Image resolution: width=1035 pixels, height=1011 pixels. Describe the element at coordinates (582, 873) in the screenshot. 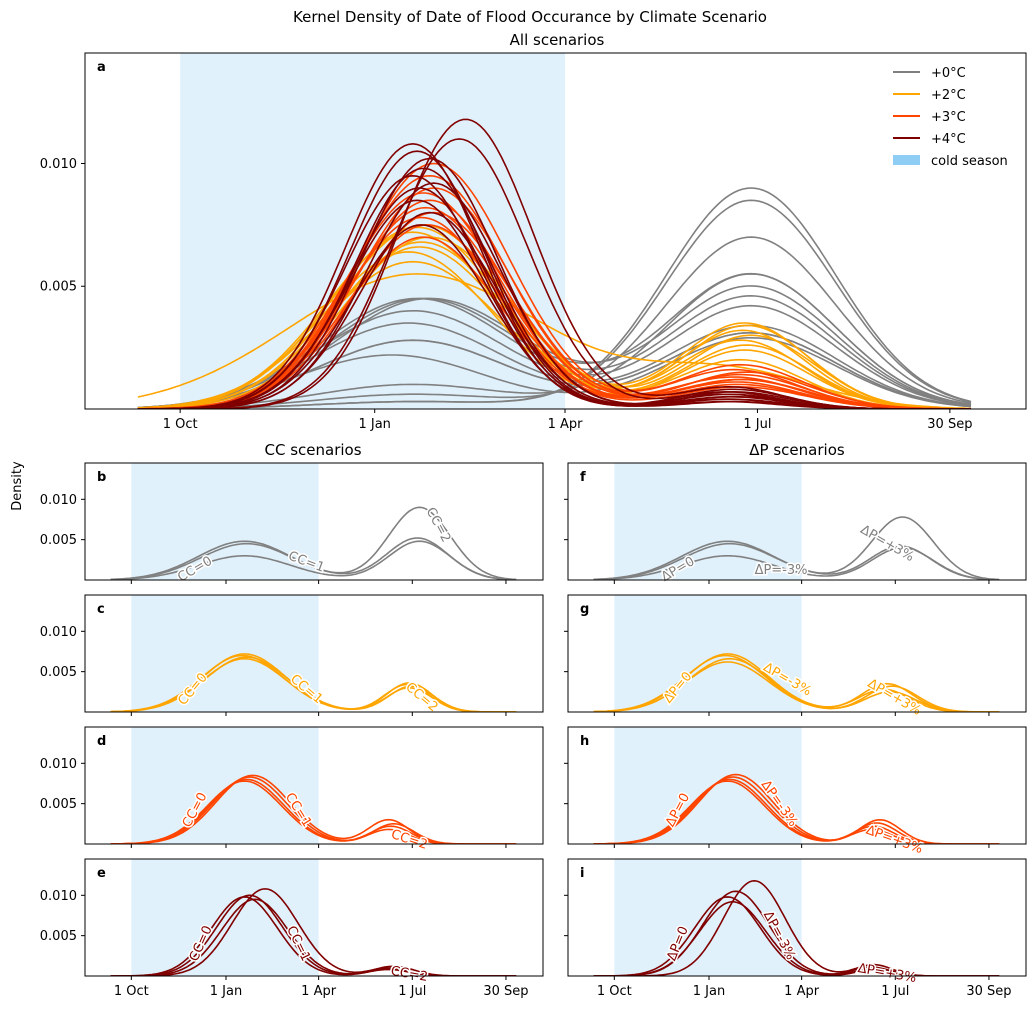

I see `panel-letter: i` at that location.